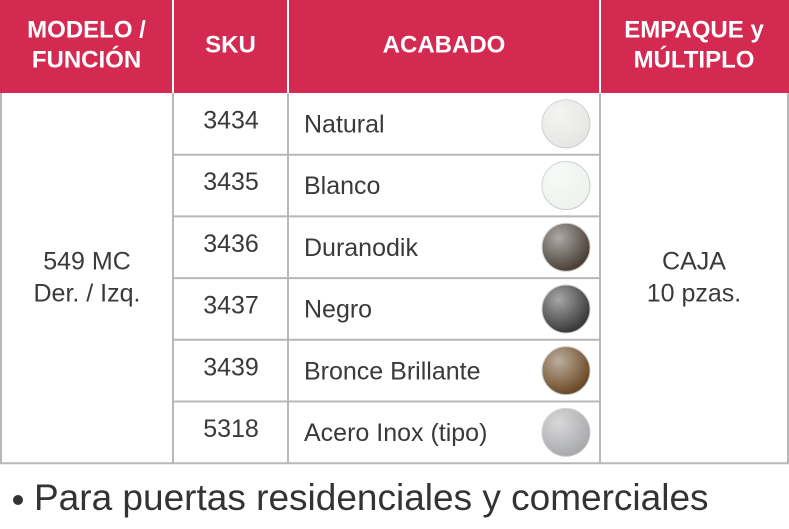 The height and width of the screenshot is (529, 789). Describe the element at coordinates (361, 248) in the screenshot. I see `finish-cell: Duranodik` at that location.